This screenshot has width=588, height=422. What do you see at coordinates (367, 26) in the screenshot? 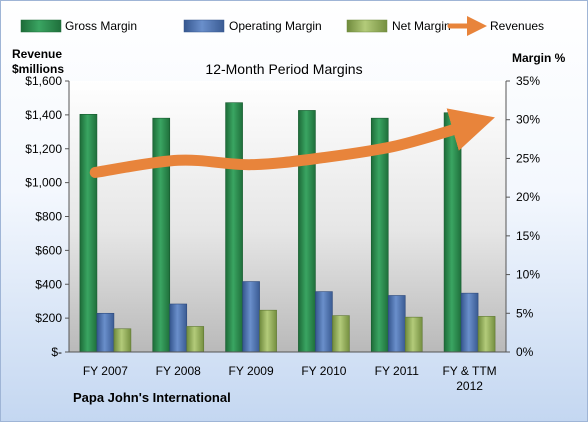
I see `legend-swatch-net` at bounding box center [367, 26].